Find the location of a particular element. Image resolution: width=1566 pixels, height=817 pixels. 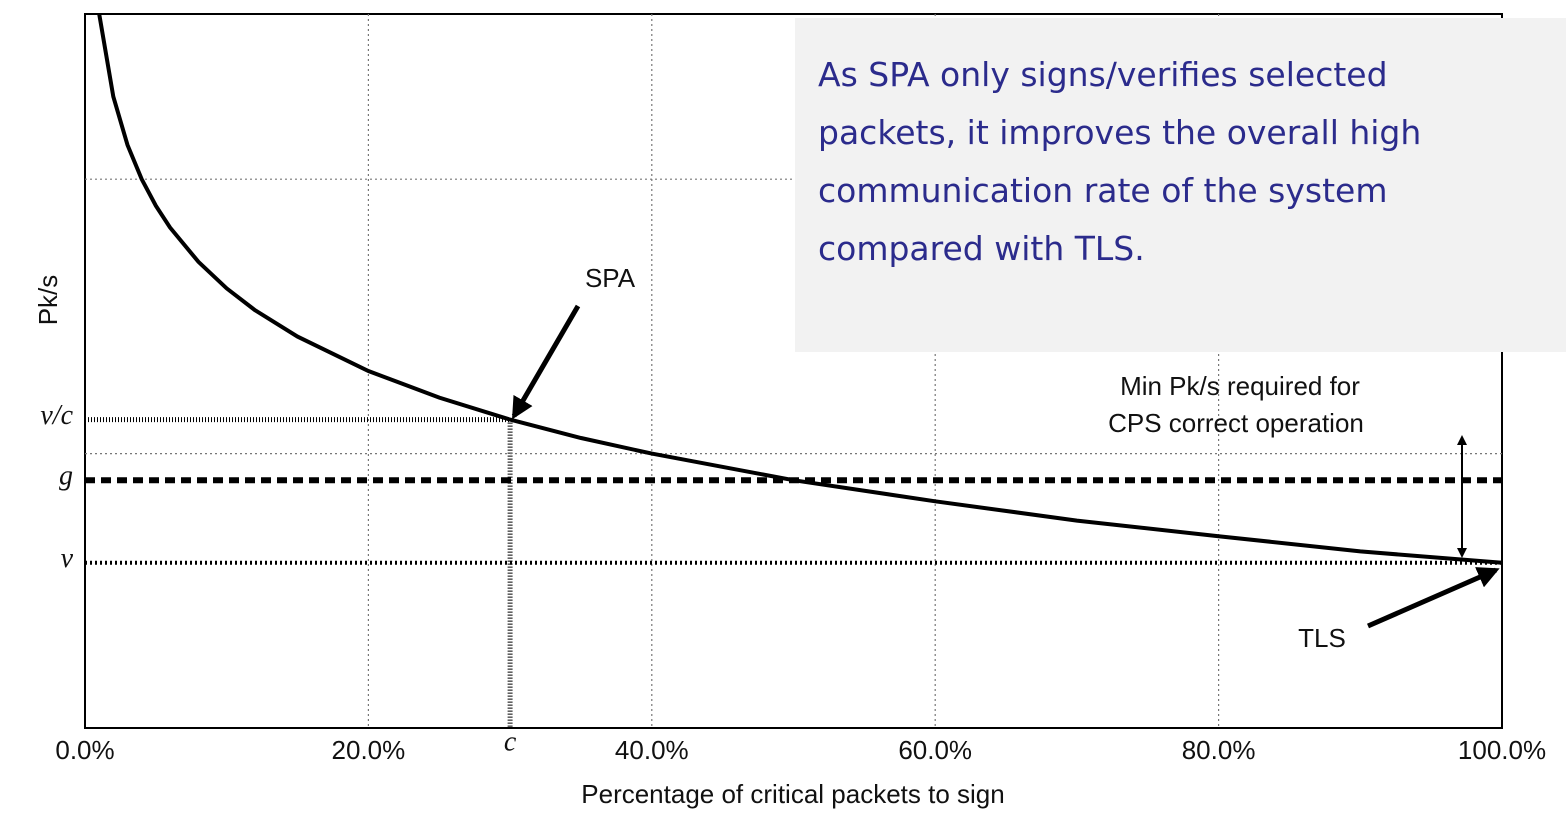

callout-line: communication rate of the system is located at coordinates (1102, 190).